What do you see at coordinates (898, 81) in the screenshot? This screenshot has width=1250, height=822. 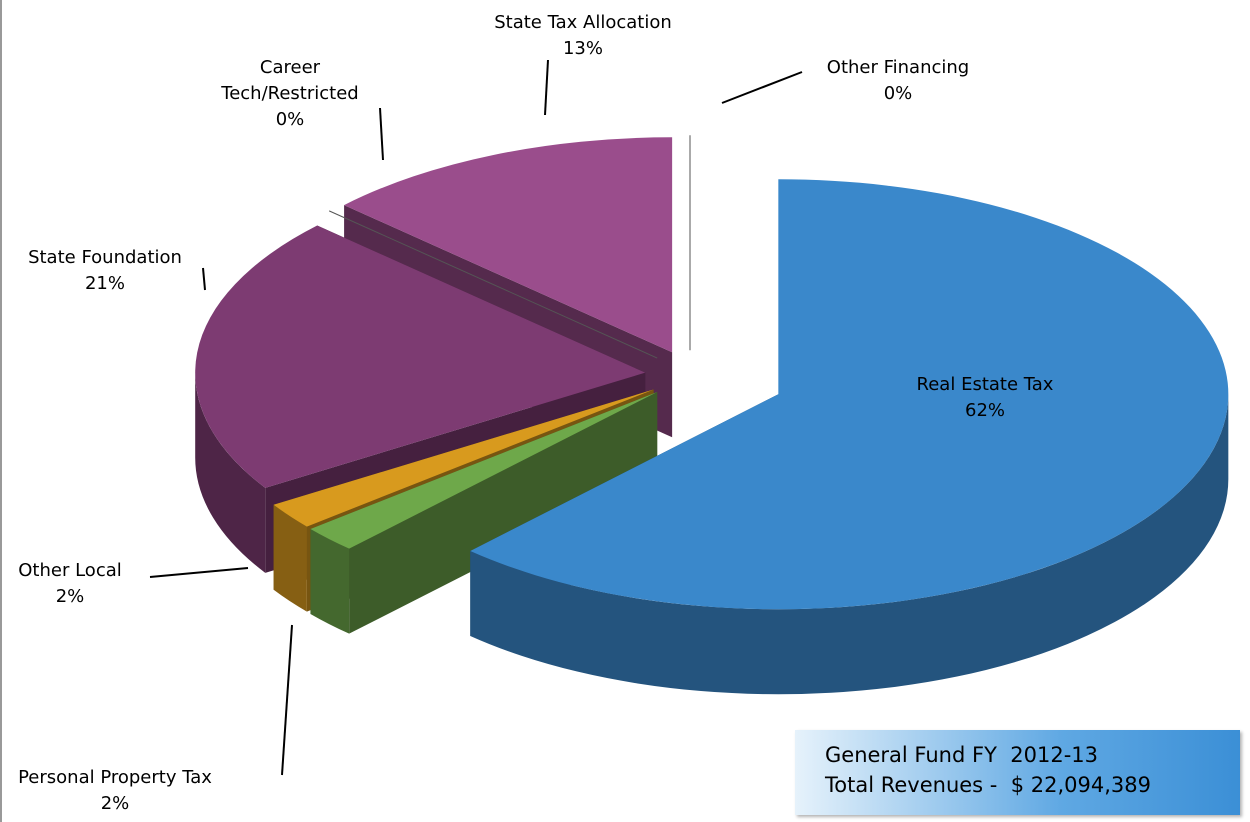 I see `slice-label: Other Financing 0%` at bounding box center [898, 81].